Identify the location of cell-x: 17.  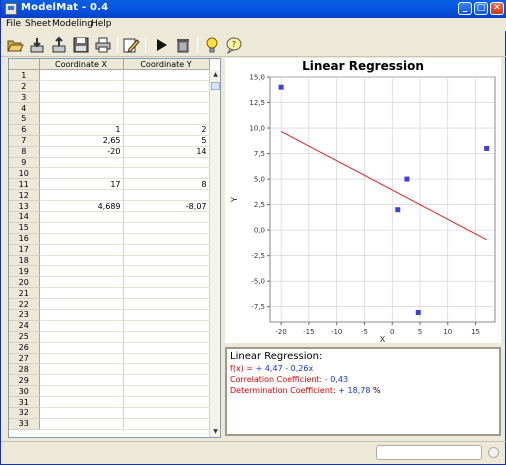
(81, 184).